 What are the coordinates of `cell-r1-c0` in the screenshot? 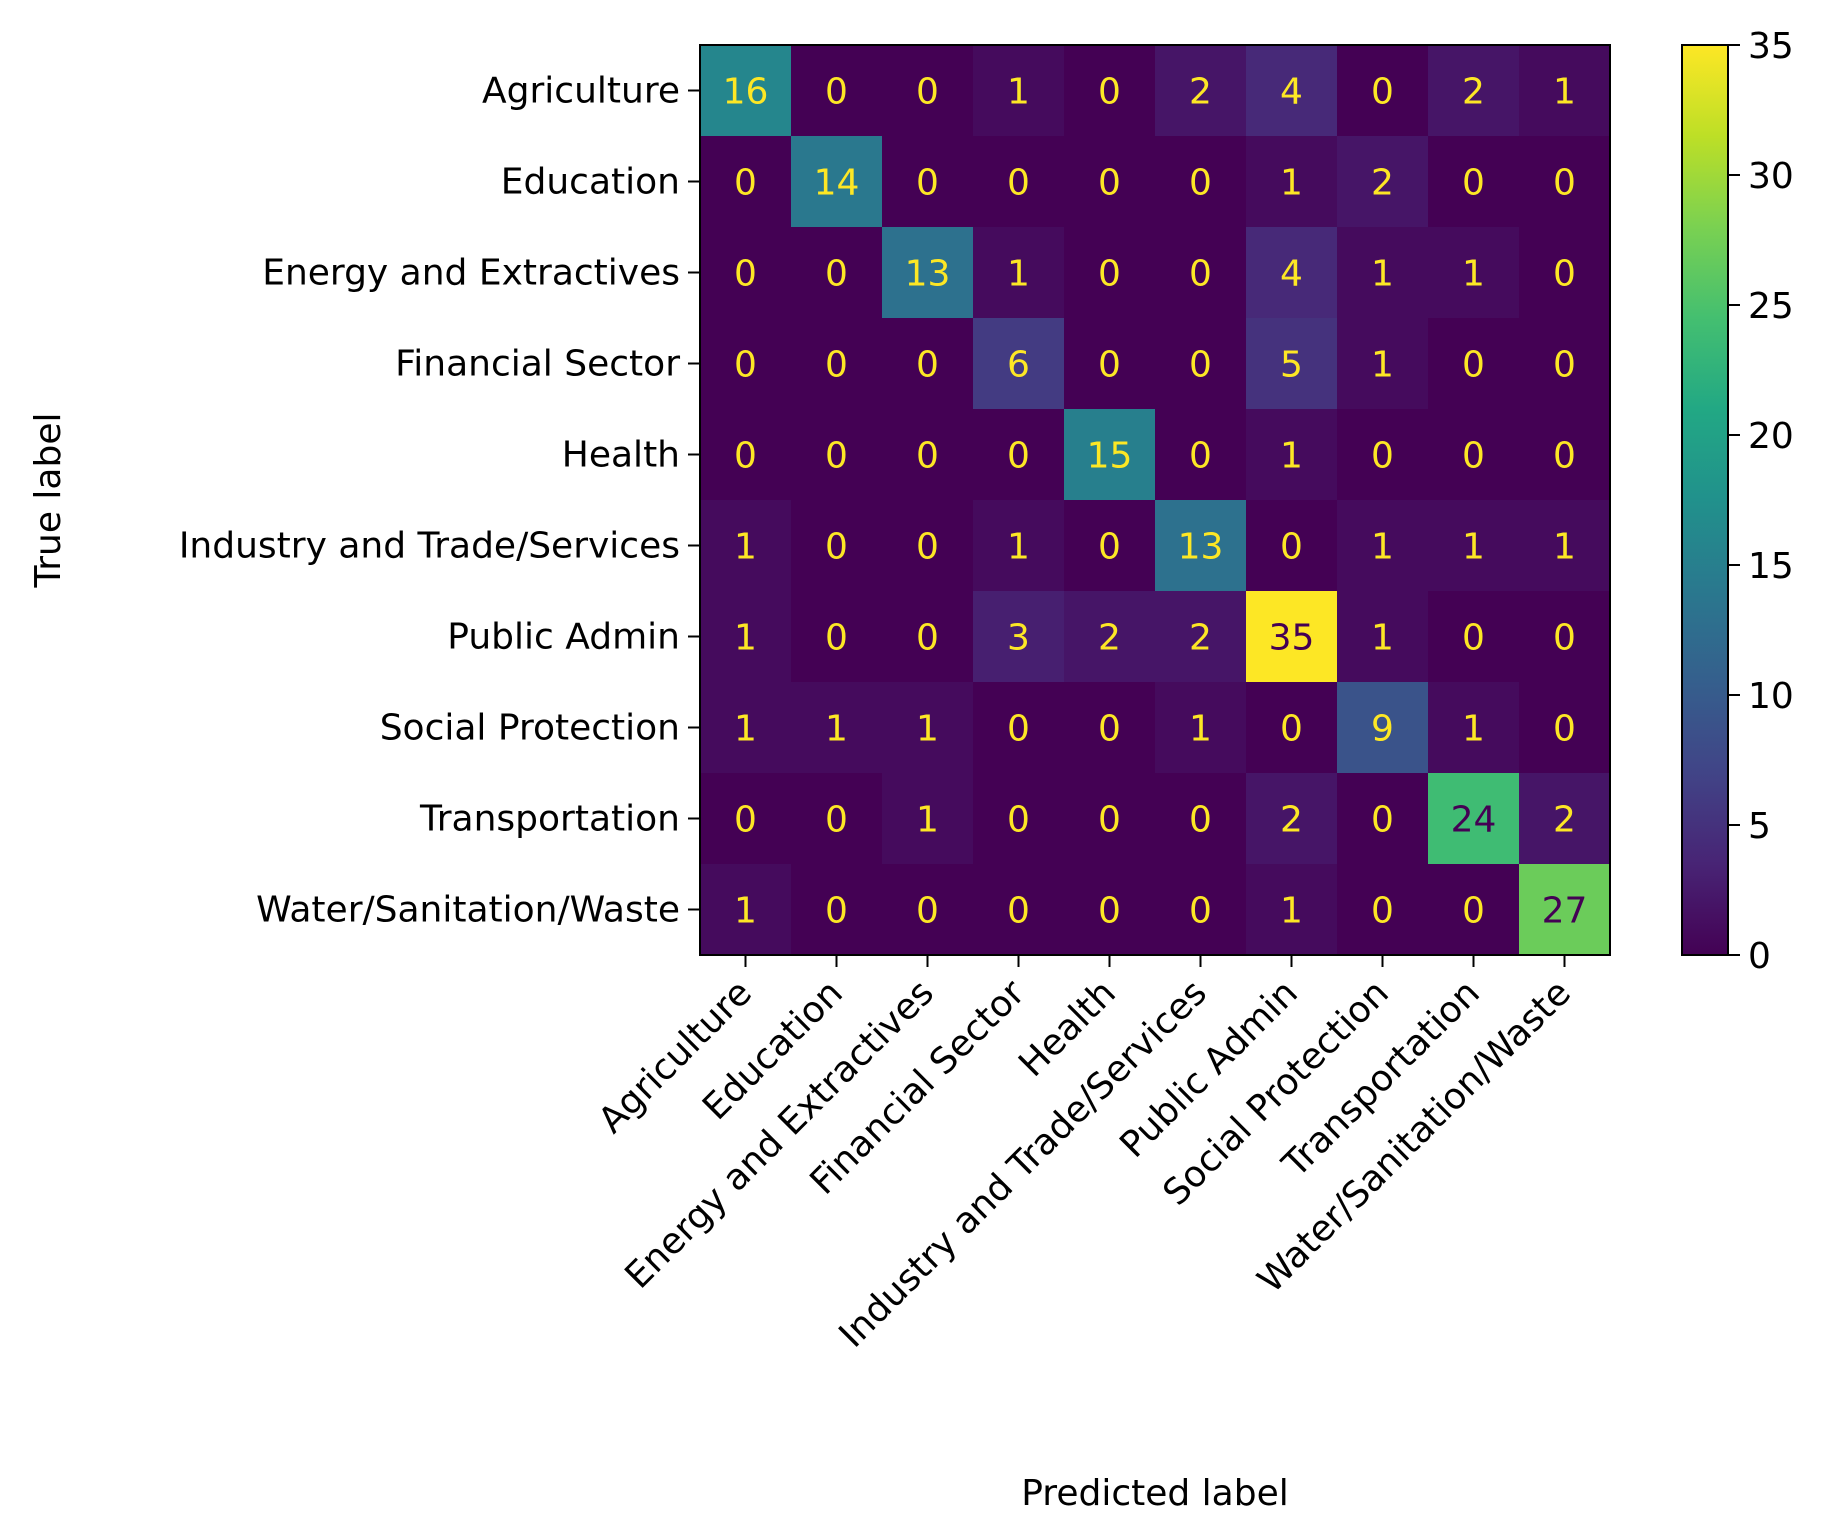 It's located at (746, 182).